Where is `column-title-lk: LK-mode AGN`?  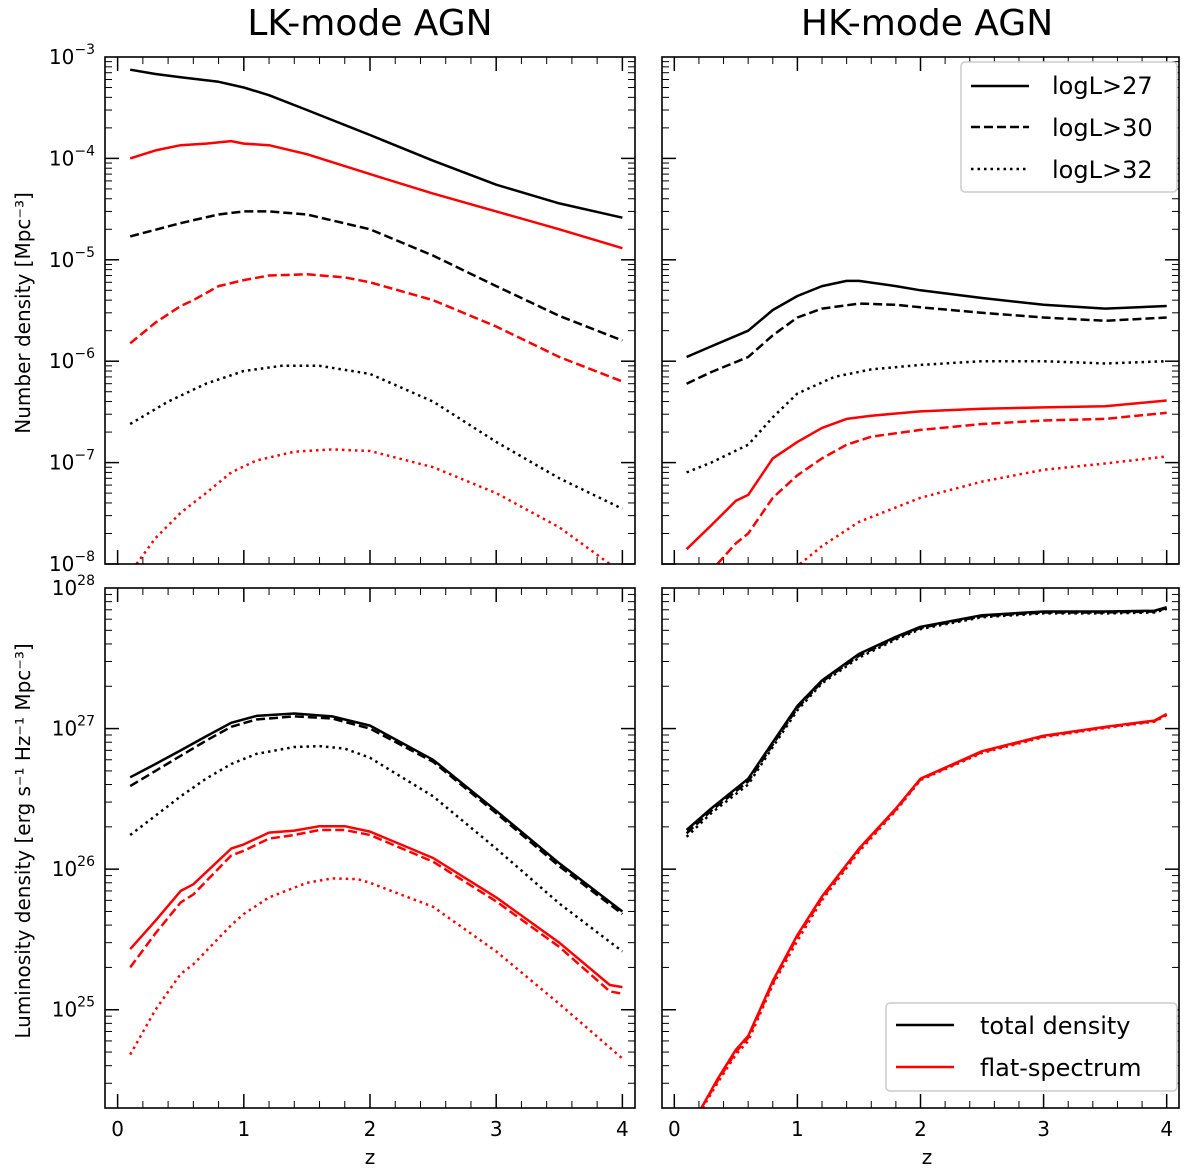
column-title-lk: LK-mode AGN is located at coordinates (369, 23).